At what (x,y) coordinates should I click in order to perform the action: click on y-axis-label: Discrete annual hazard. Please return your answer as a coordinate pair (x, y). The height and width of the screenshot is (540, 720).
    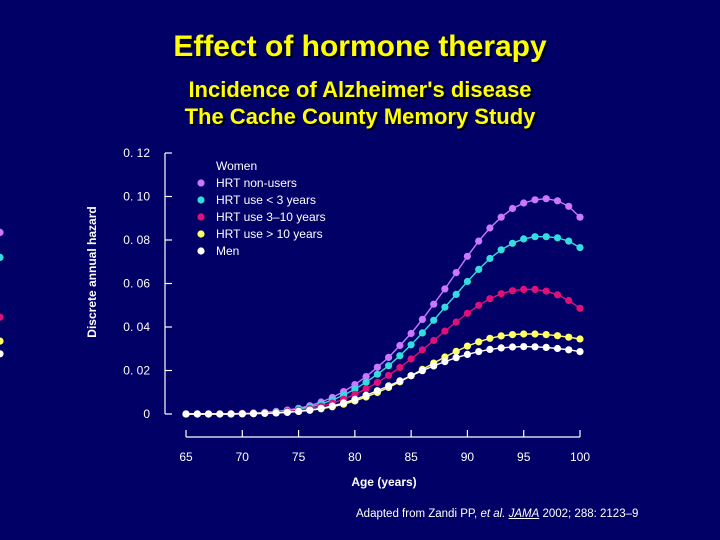
    Looking at the image, I should click on (92, 271).